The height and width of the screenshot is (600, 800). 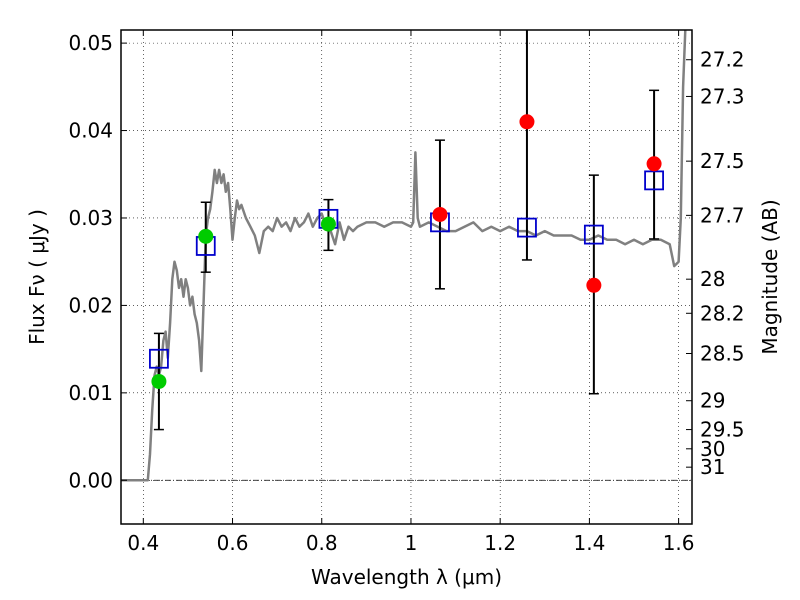 I want to click on x-tick-label: 1.6, so click(x=679, y=543).